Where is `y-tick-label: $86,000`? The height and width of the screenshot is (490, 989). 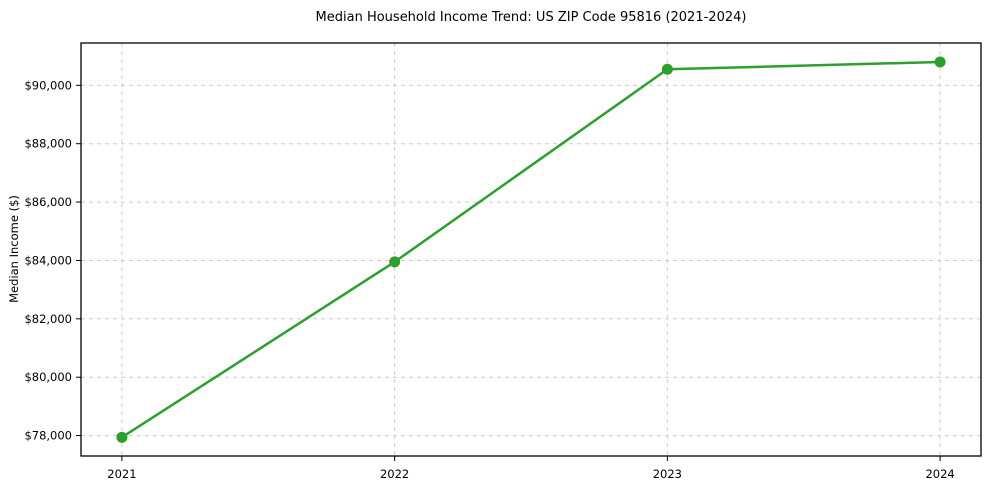 y-tick-label: $86,000 is located at coordinates (48, 202).